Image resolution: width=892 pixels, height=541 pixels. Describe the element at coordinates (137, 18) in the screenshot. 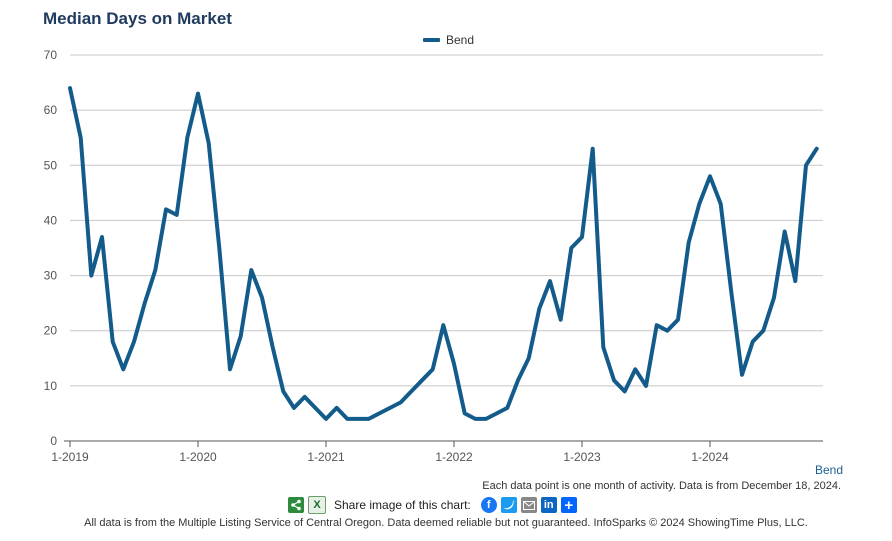

I see `chart-title: Median Days on Market` at that location.